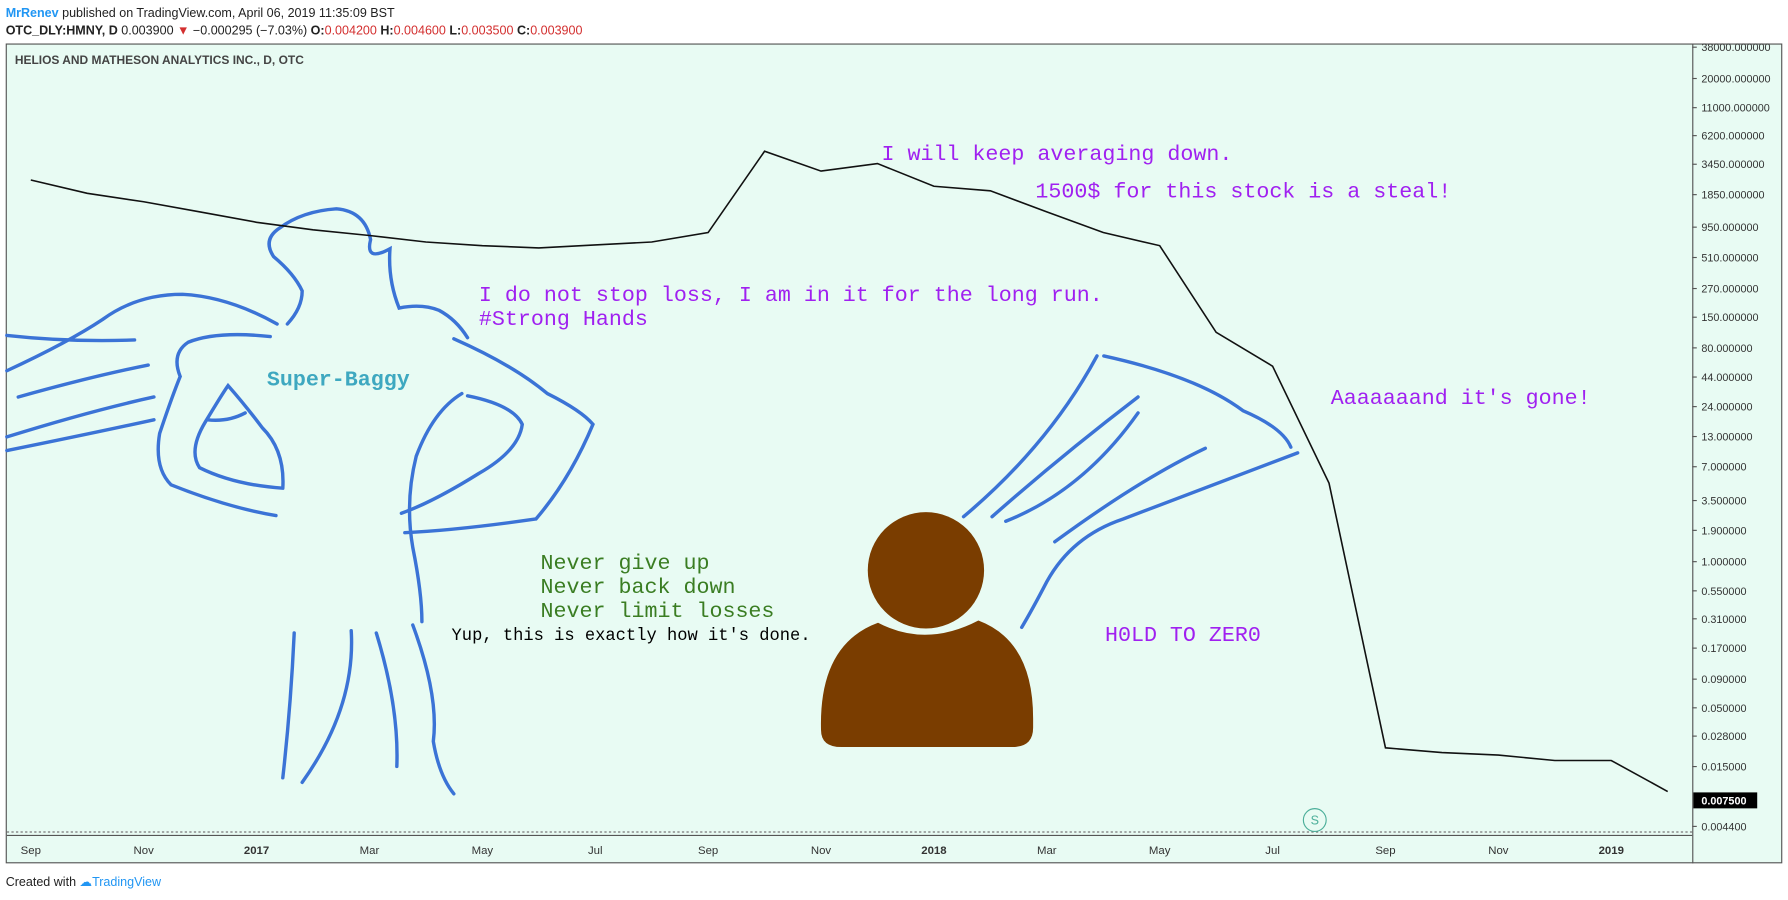 This screenshot has height=900, width=1788. I want to click on y-tick-label: 0.170000, so click(1723, 649).